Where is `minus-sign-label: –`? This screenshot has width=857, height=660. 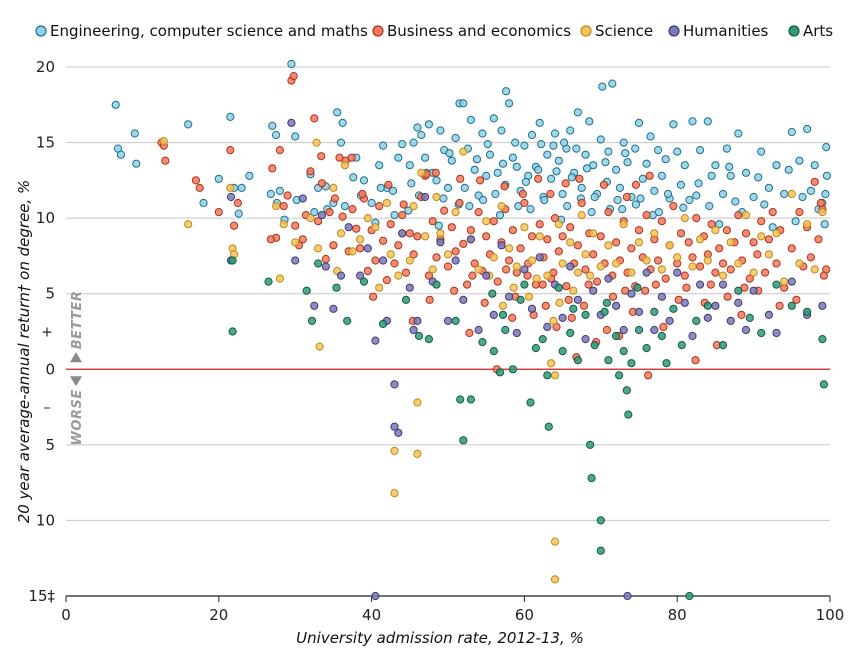 minus-sign-label: – is located at coordinates (47, 408).